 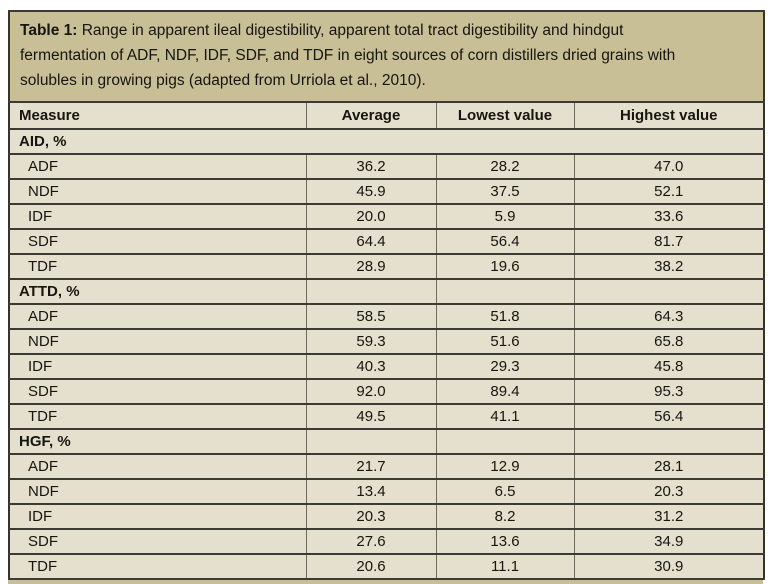 What do you see at coordinates (371, 115) in the screenshot?
I see `column-header-average: Average` at bounding box center [371, 115].